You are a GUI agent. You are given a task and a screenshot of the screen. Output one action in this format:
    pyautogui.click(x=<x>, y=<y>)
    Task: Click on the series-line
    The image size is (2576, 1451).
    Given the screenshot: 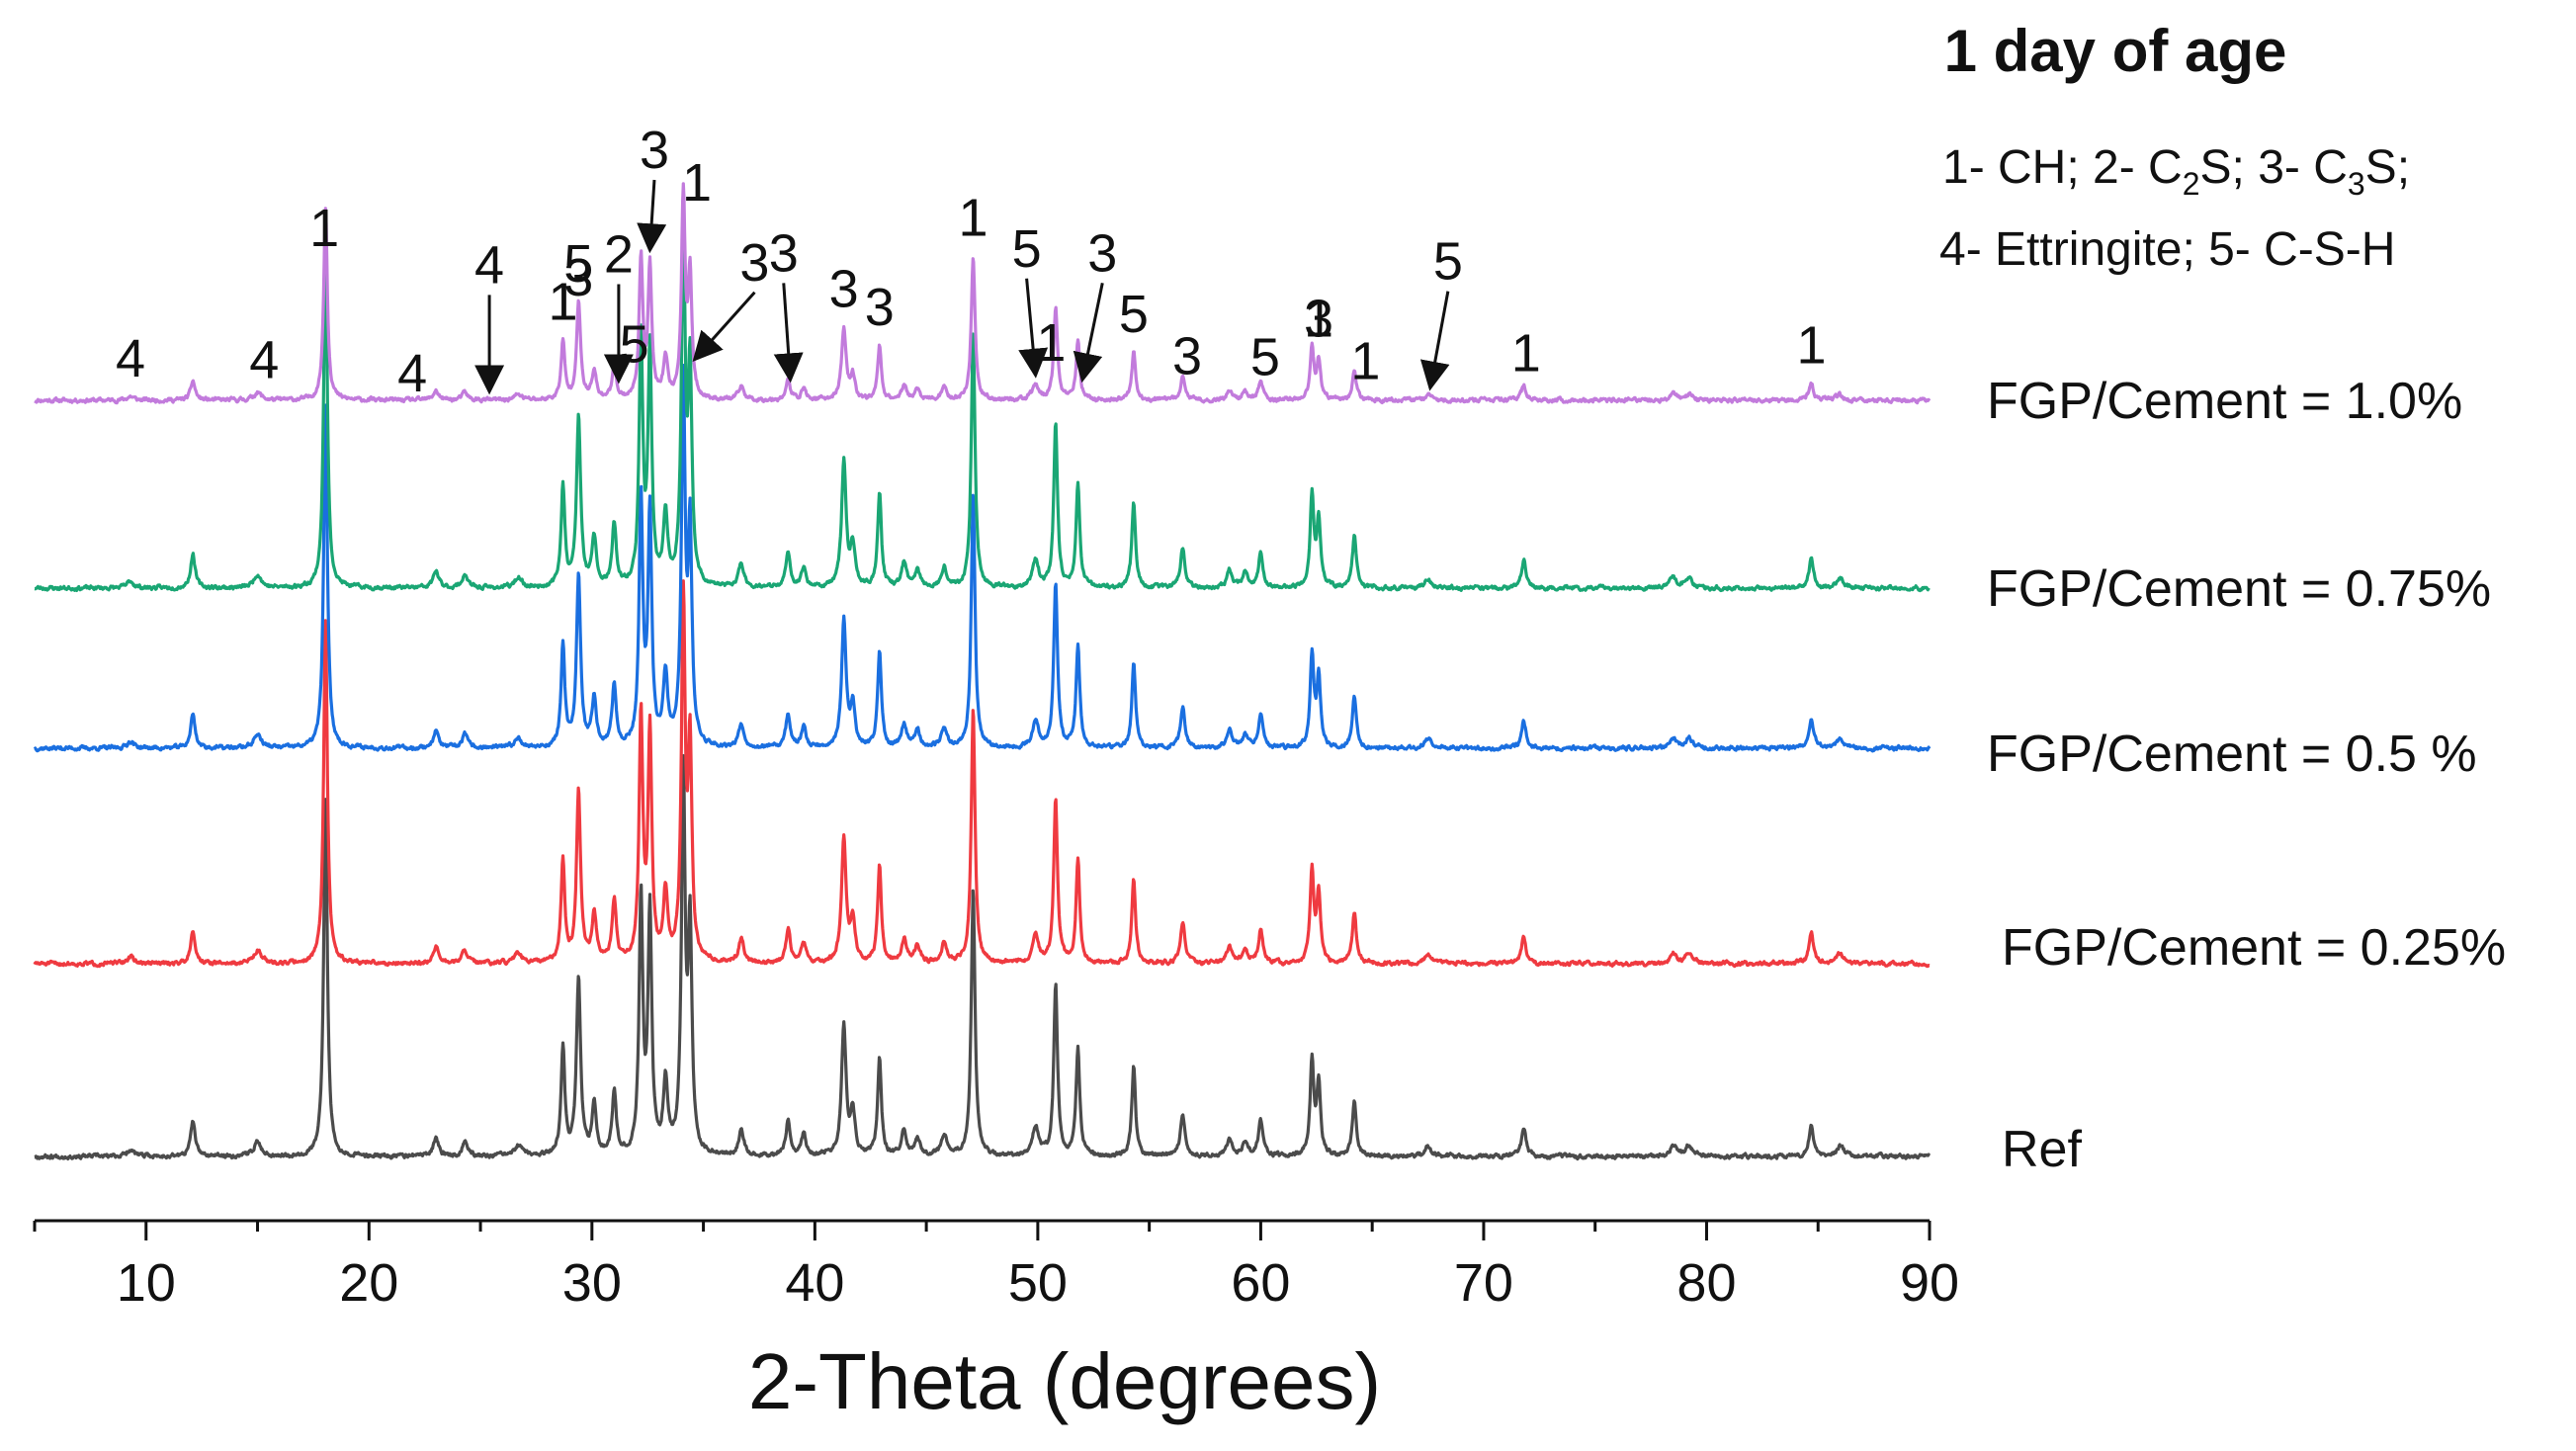 What is the action you would take?
    pyautogui.click(x=983, y=293)
    